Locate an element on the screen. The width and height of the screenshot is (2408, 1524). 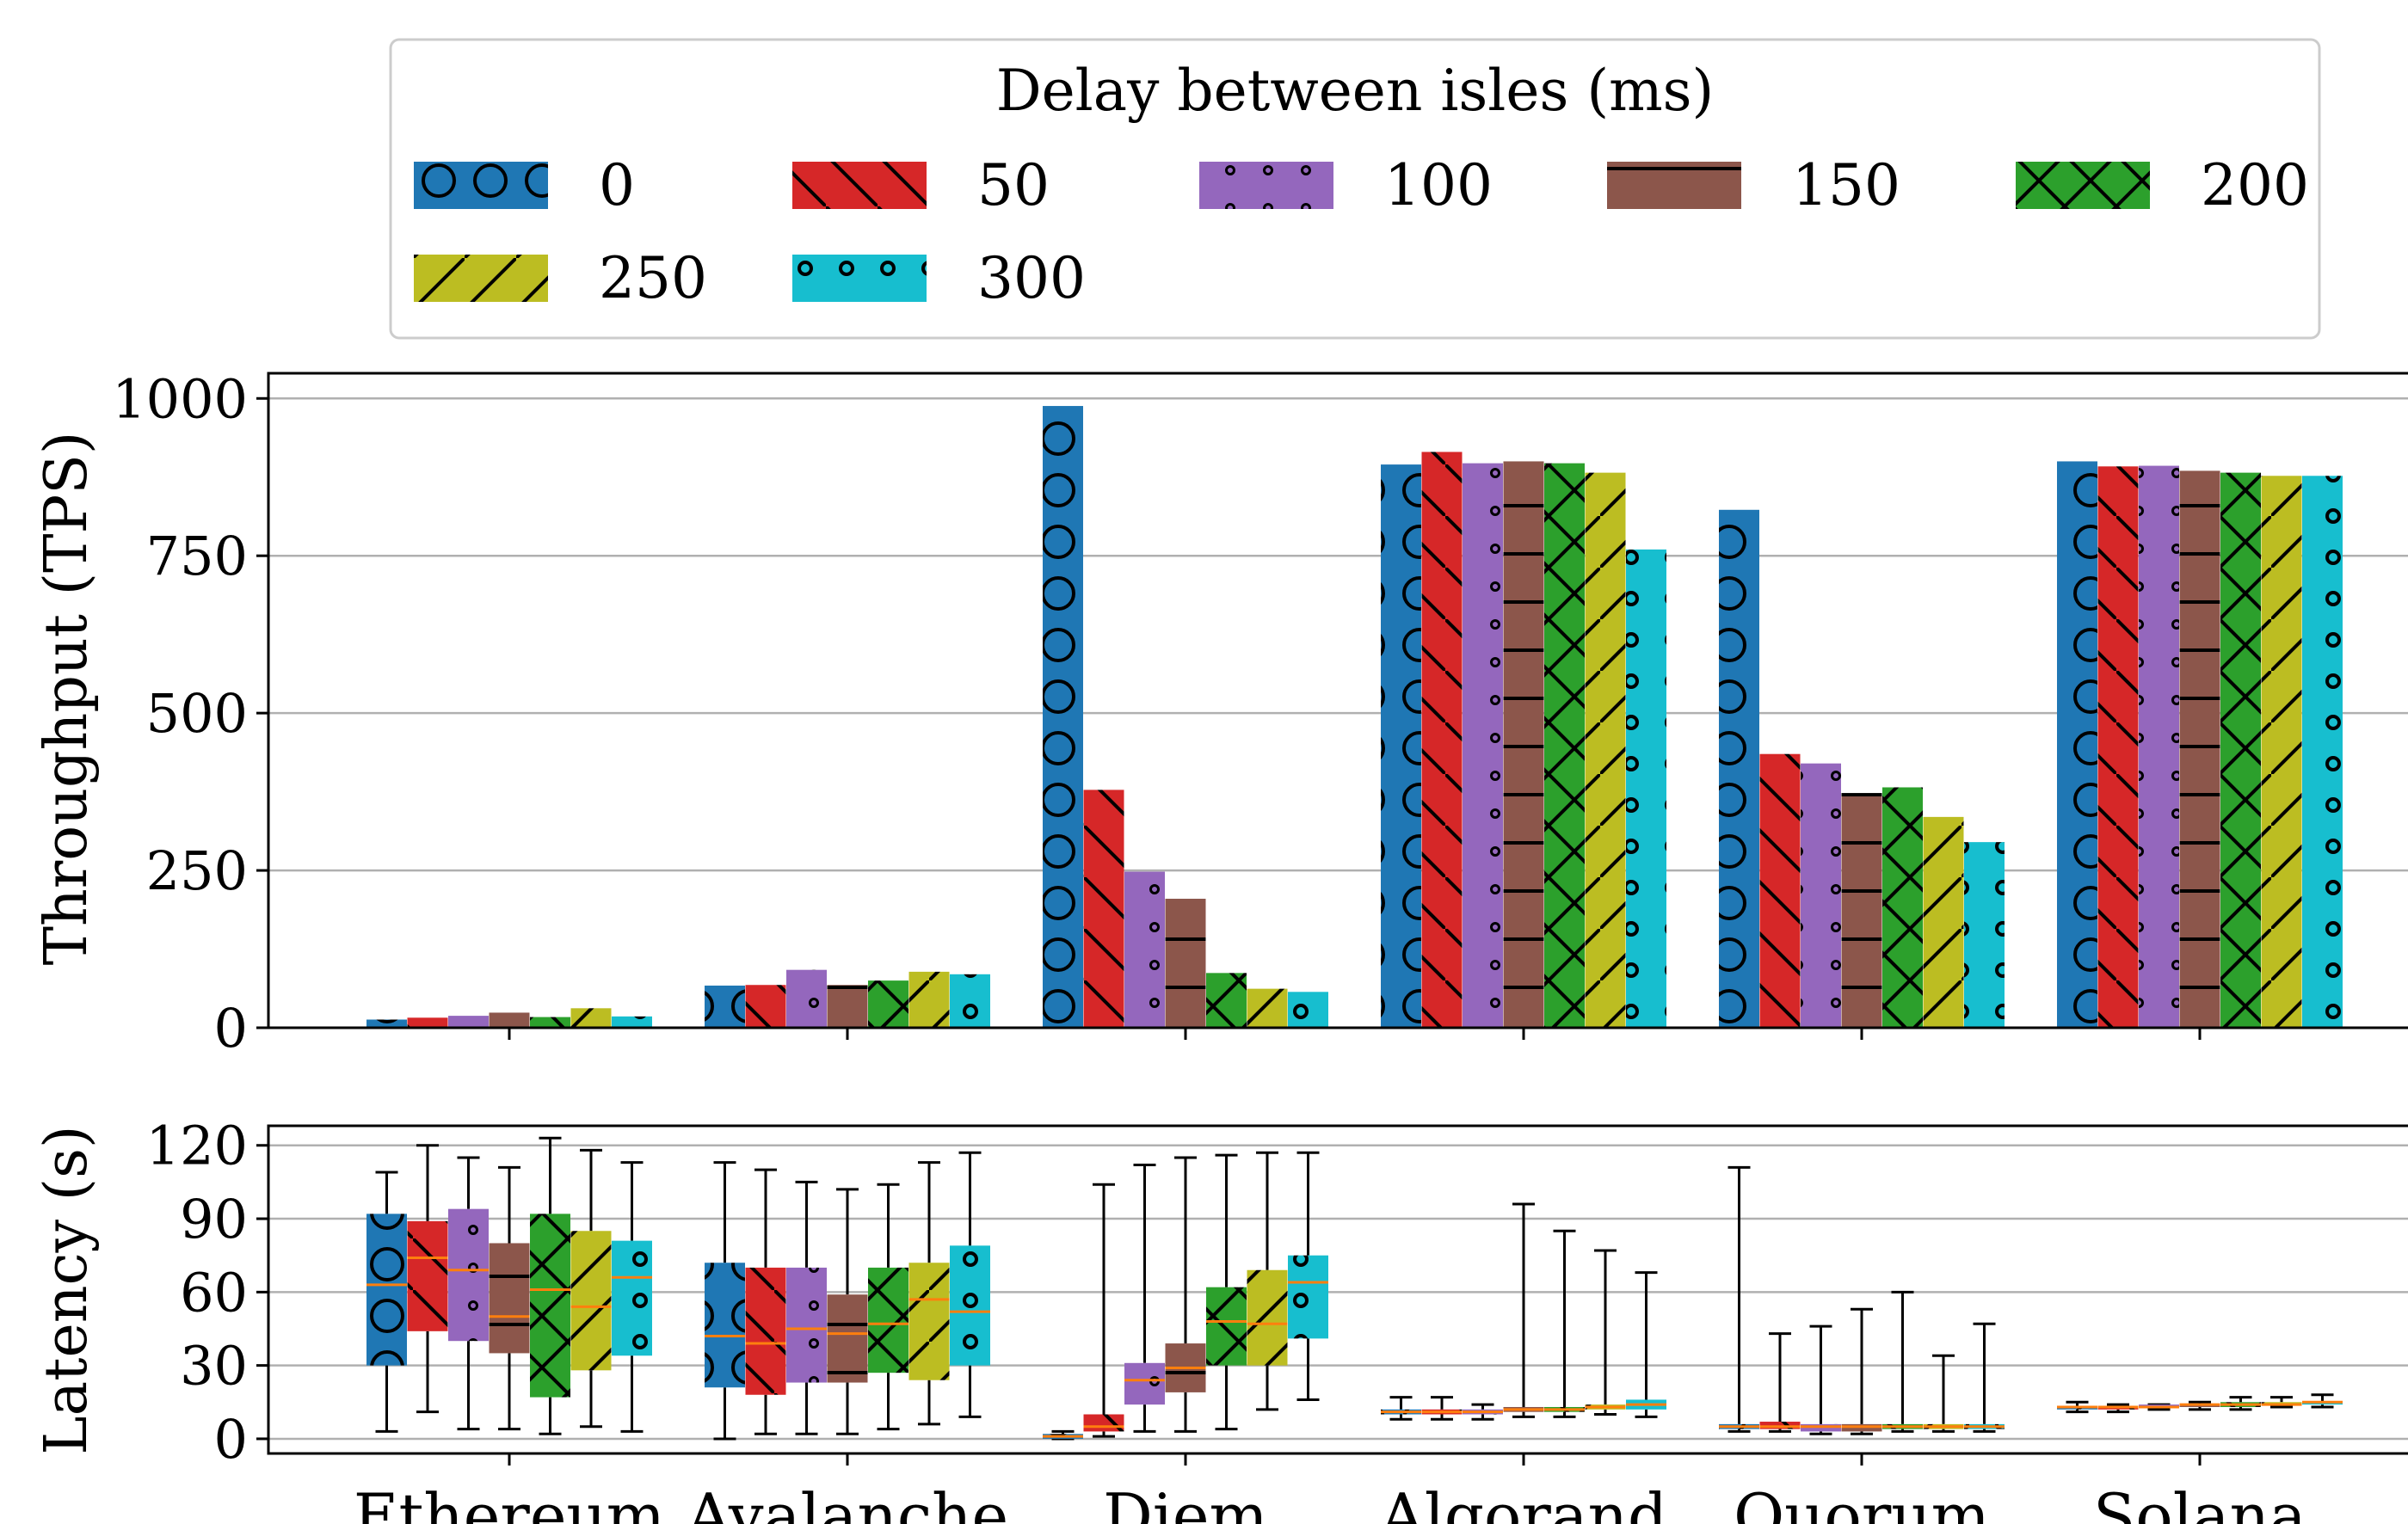
legend-label: 0 is located at coordinates (617, 185).